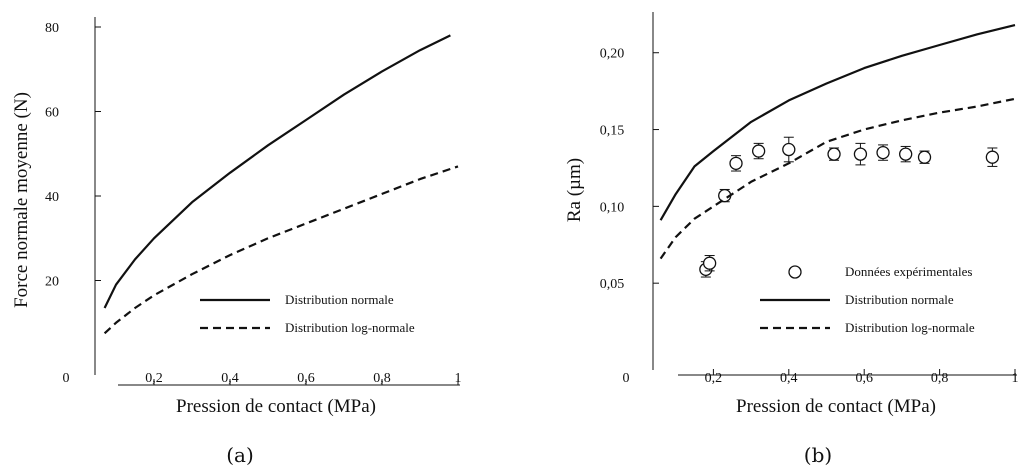  What do you see at coordinates (52, 282) in the screenshot?
I see `y-tick-label: 20` at bounding box center [52, 282].